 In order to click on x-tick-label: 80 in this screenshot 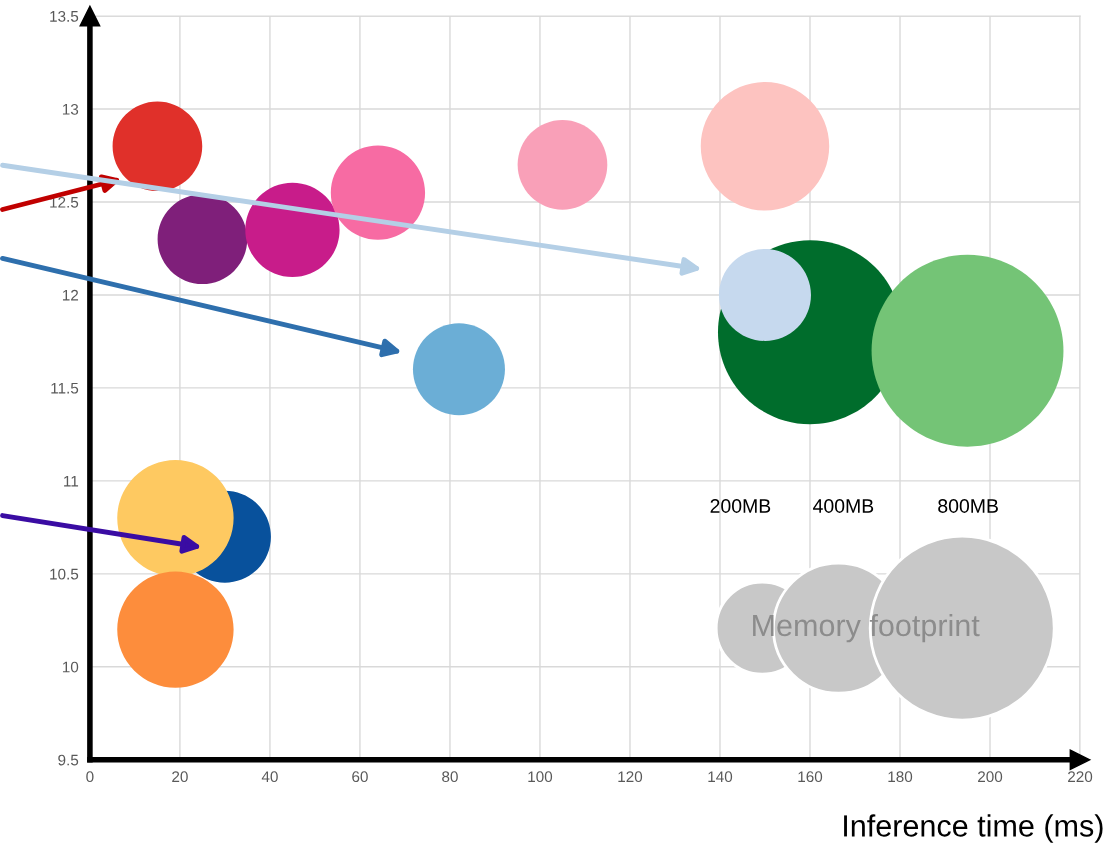, I will do `click(450, 777)`.